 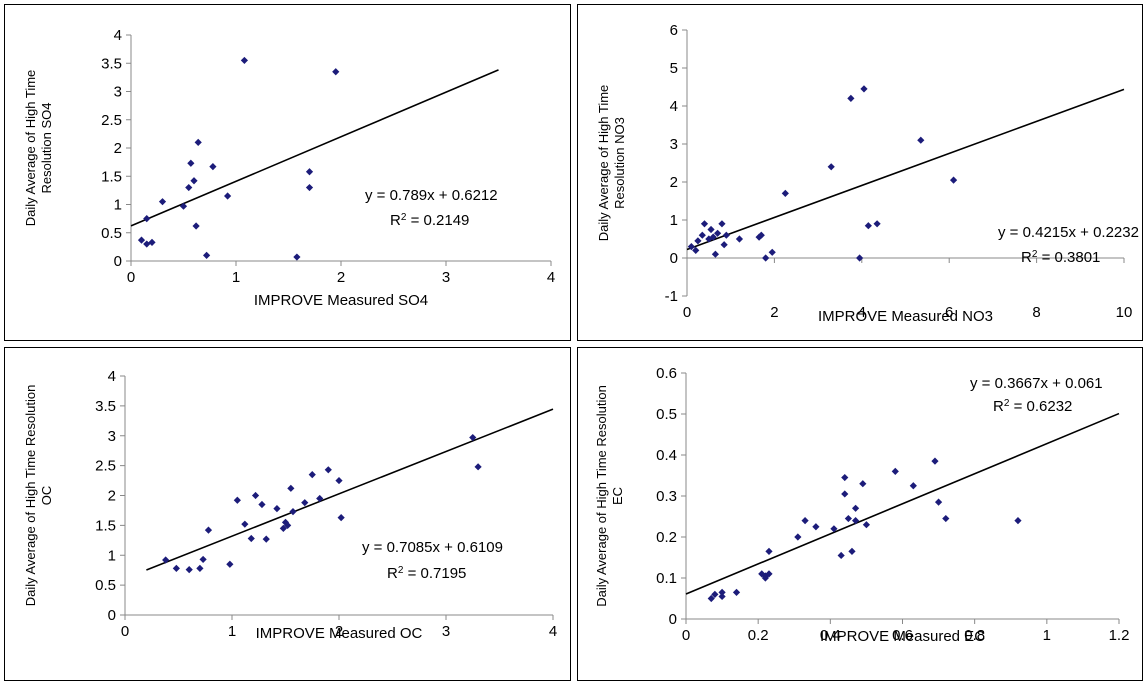 What do you see at coordinates (125, 631) in the screenshot?
I see `oc-x-tick-label: 0` at bounding box center [125, 631].